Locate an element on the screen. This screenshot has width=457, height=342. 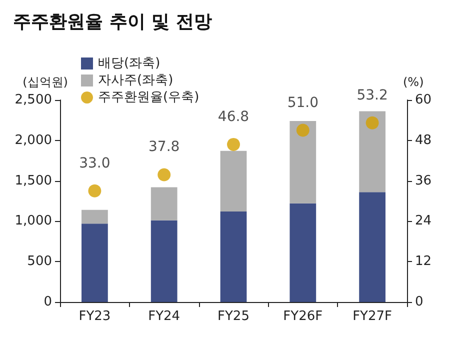
y2-axis-title: (%) is located at coordinates (413, 82).